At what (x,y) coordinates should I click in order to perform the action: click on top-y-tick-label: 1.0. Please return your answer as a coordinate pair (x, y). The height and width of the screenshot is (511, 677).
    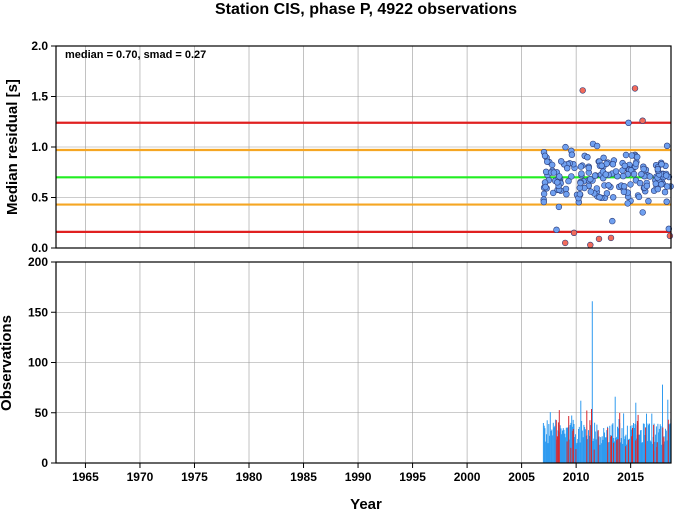
    Looking at the image, I should click on (39, 147).